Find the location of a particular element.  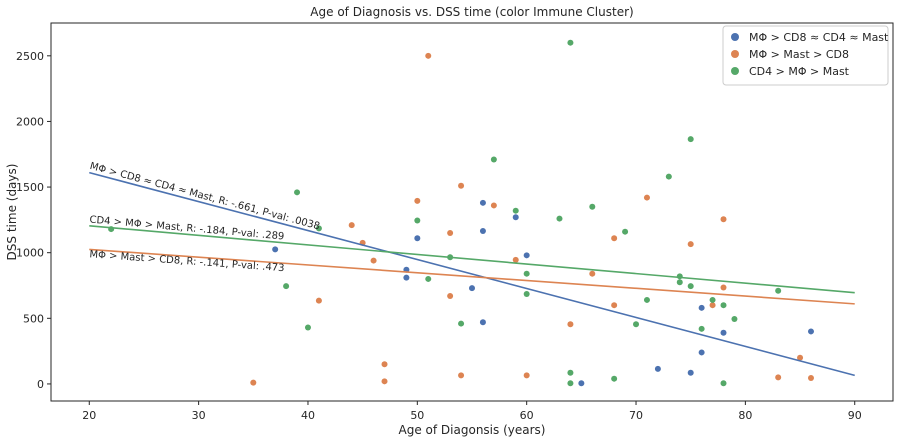

legend-box is located at coordinates (805, 55).